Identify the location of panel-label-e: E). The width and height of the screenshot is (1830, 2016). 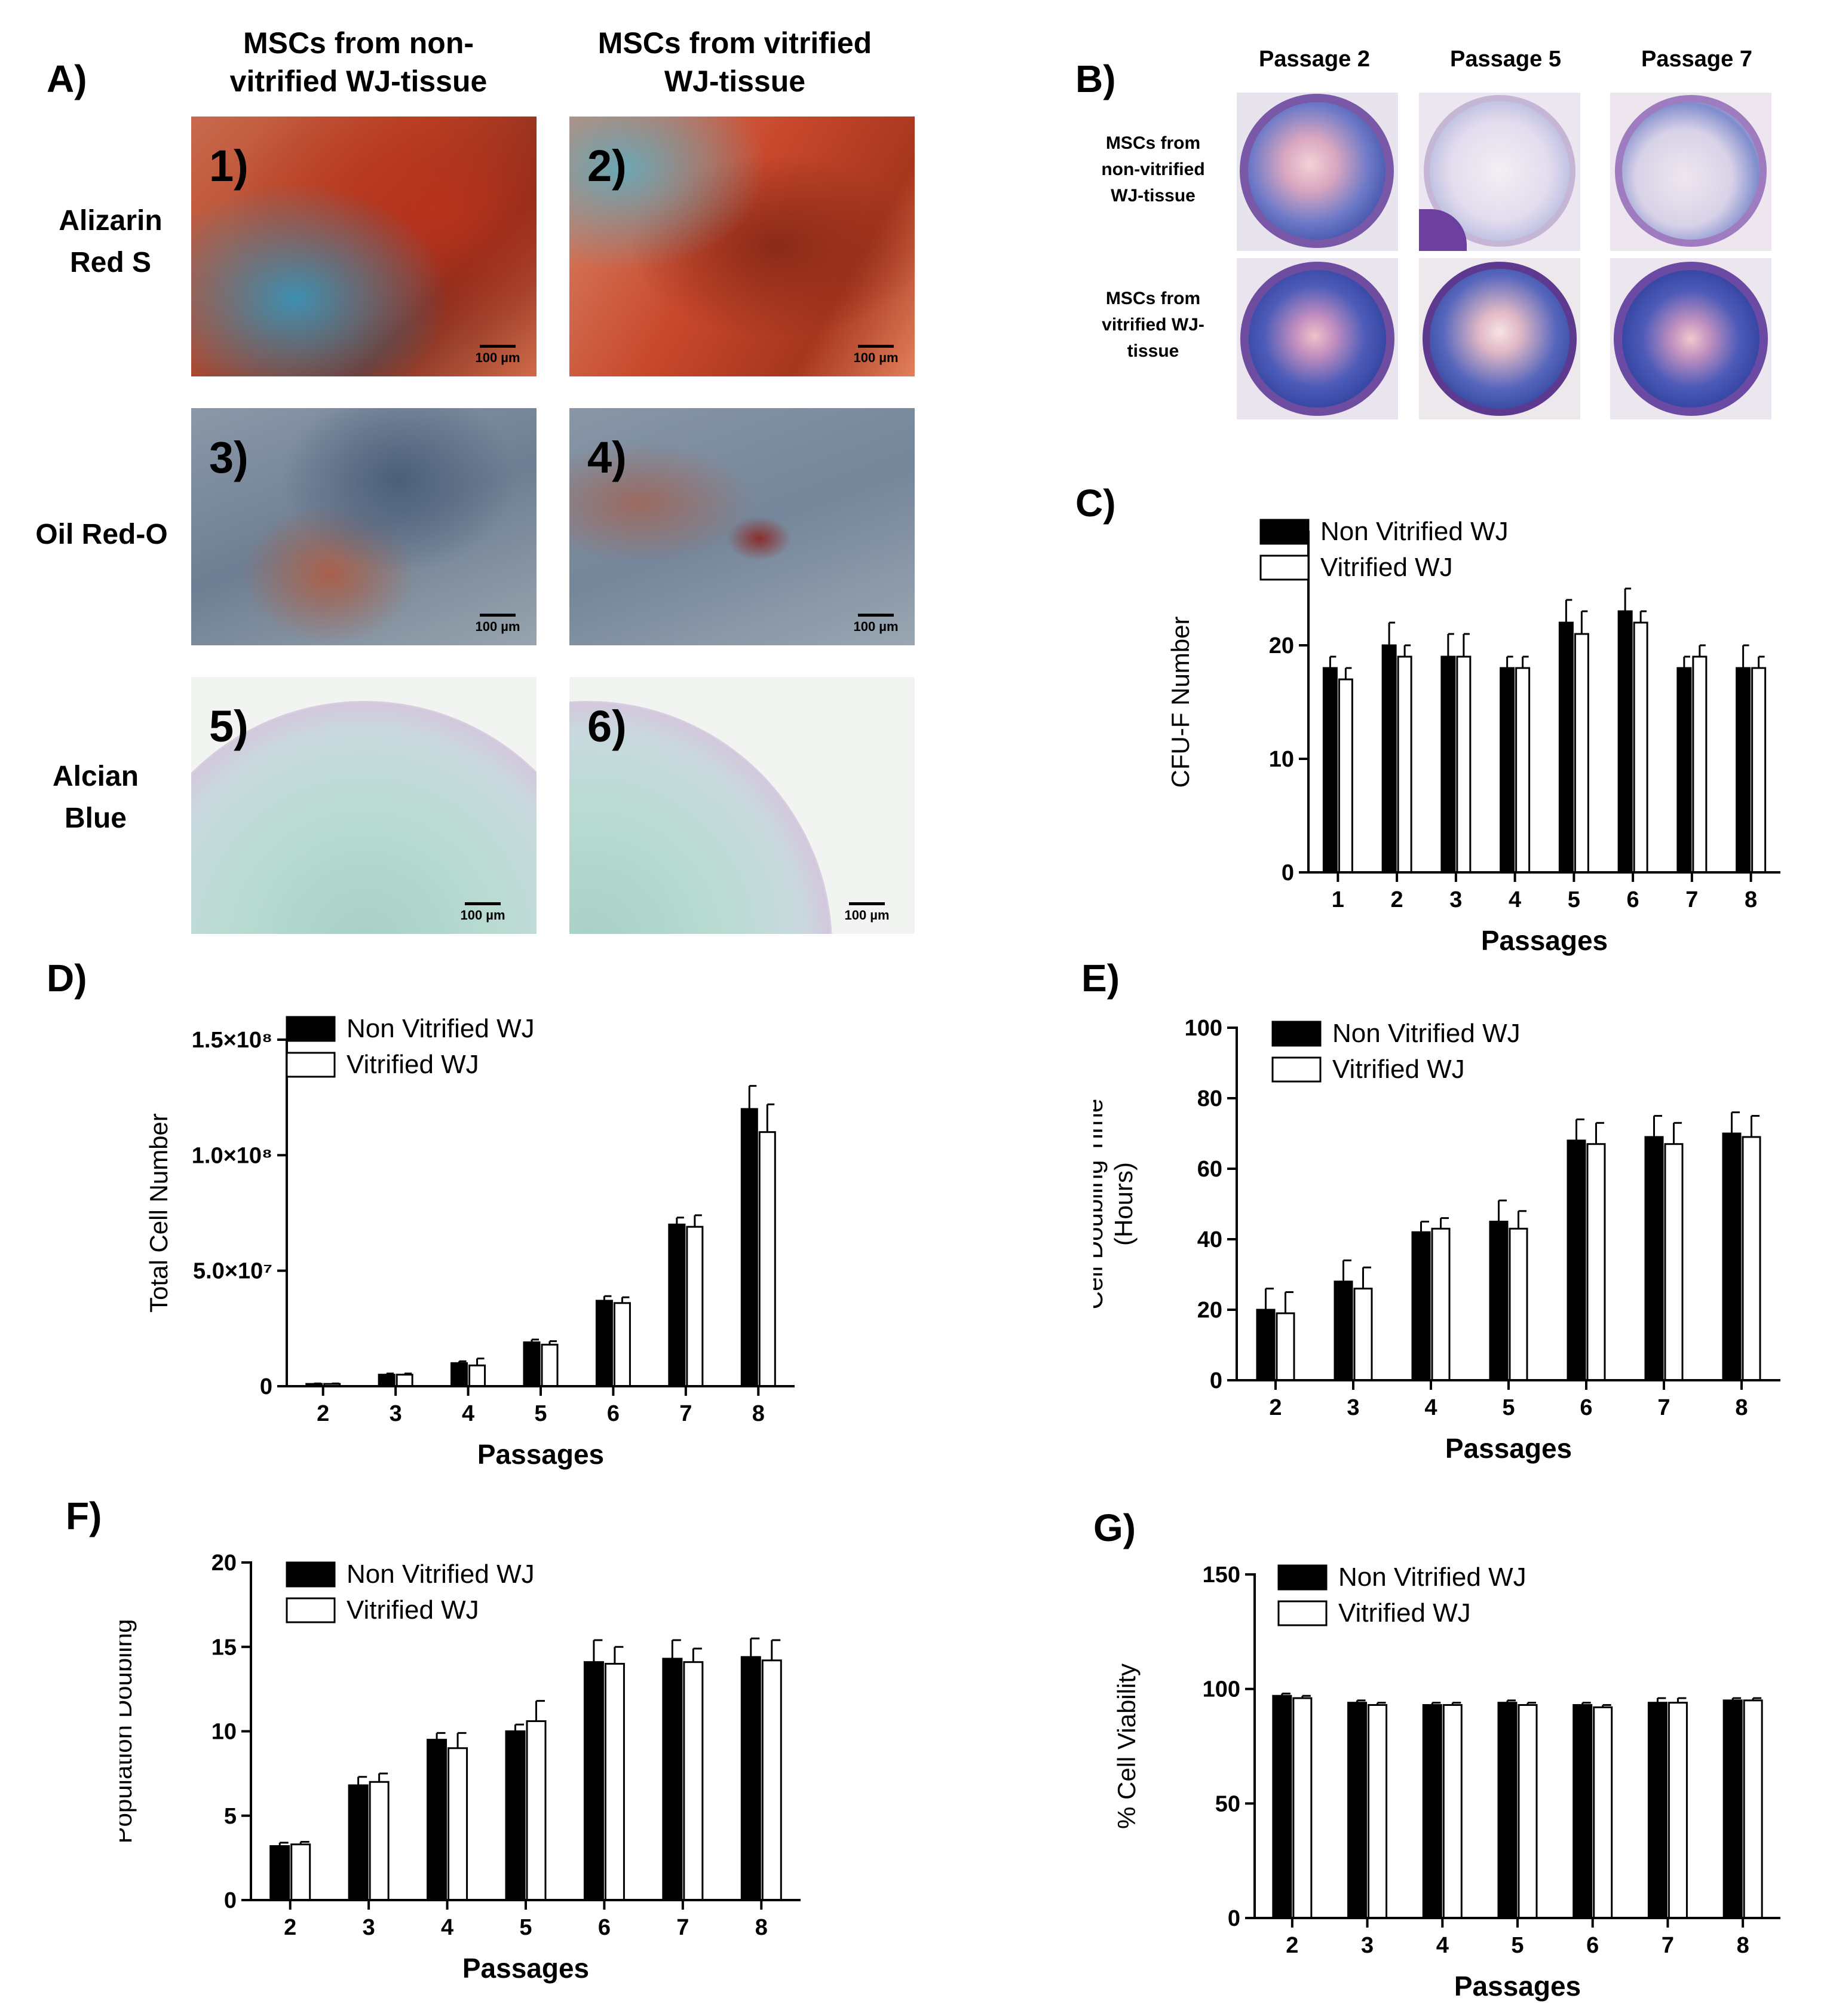
(1100, 978).